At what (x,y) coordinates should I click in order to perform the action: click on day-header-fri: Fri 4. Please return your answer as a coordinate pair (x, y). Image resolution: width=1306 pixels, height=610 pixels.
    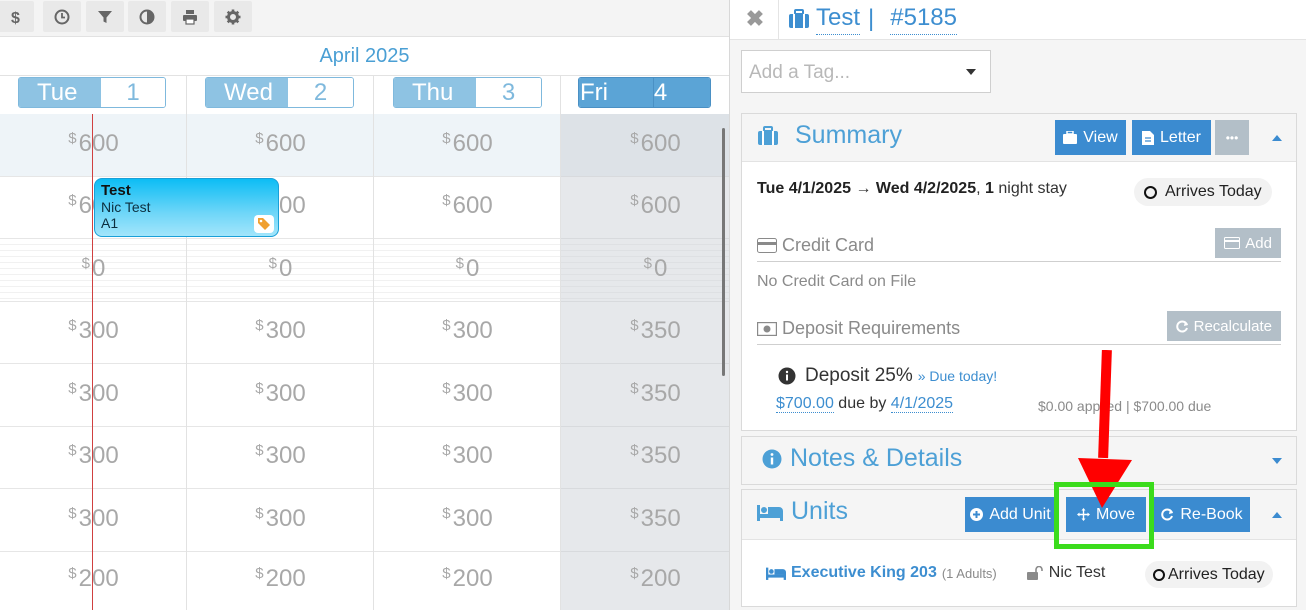
    Looking at the image, I should click on (645, 95).